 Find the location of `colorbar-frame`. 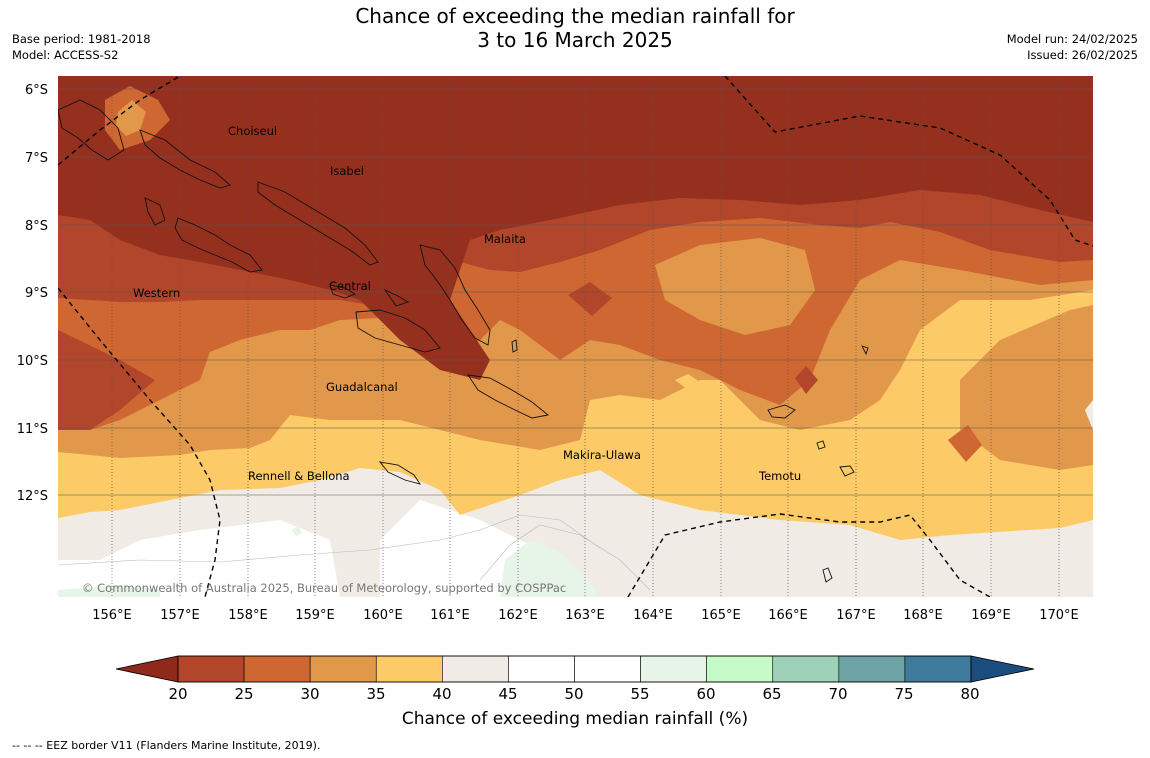

colorbar-frame is located at coordinates (574, 669).